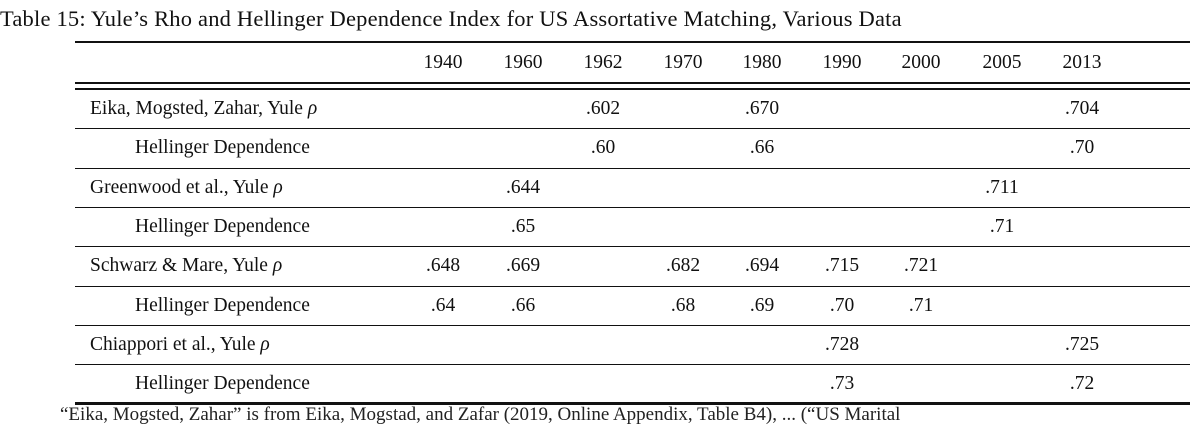  I want to click on row-label: Greenwood et al., Yule ρ, so click(186, 187).